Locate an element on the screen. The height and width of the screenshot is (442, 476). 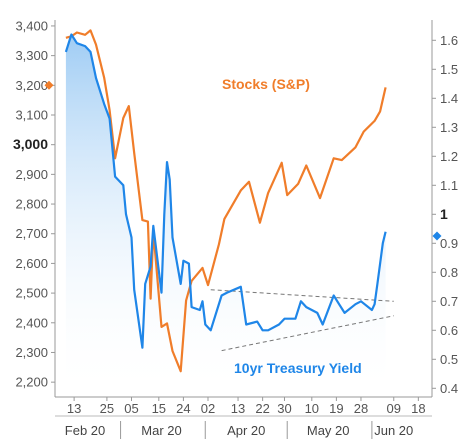
month-label: Feb 20 is located at coordinates (85, 430).